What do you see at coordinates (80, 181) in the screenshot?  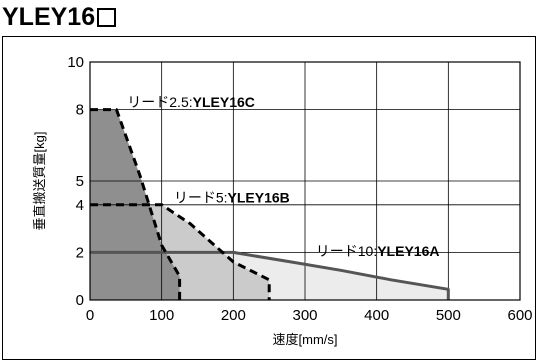 I see `y-tick-label: 5` at bounding box center [80, 181].